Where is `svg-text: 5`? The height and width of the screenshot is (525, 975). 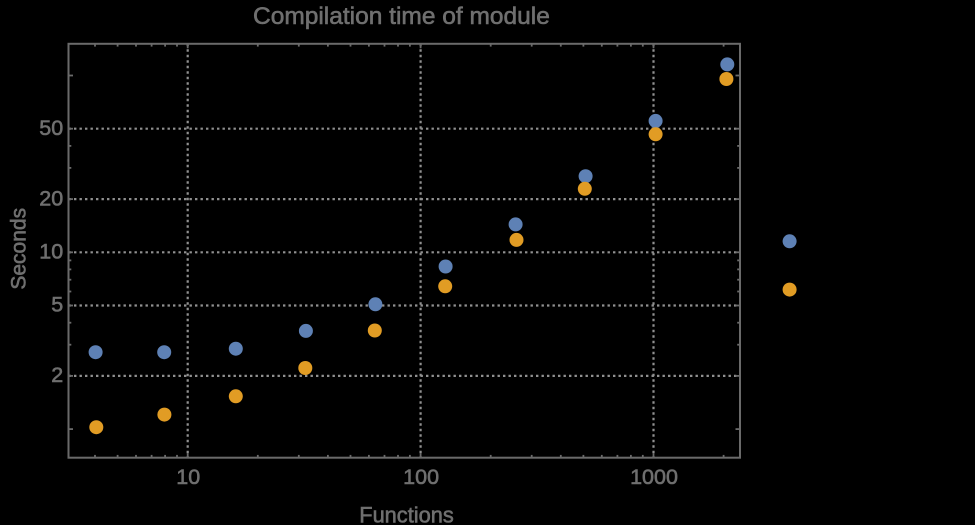
svg-text: 5 is located at coordinates (57, 305).